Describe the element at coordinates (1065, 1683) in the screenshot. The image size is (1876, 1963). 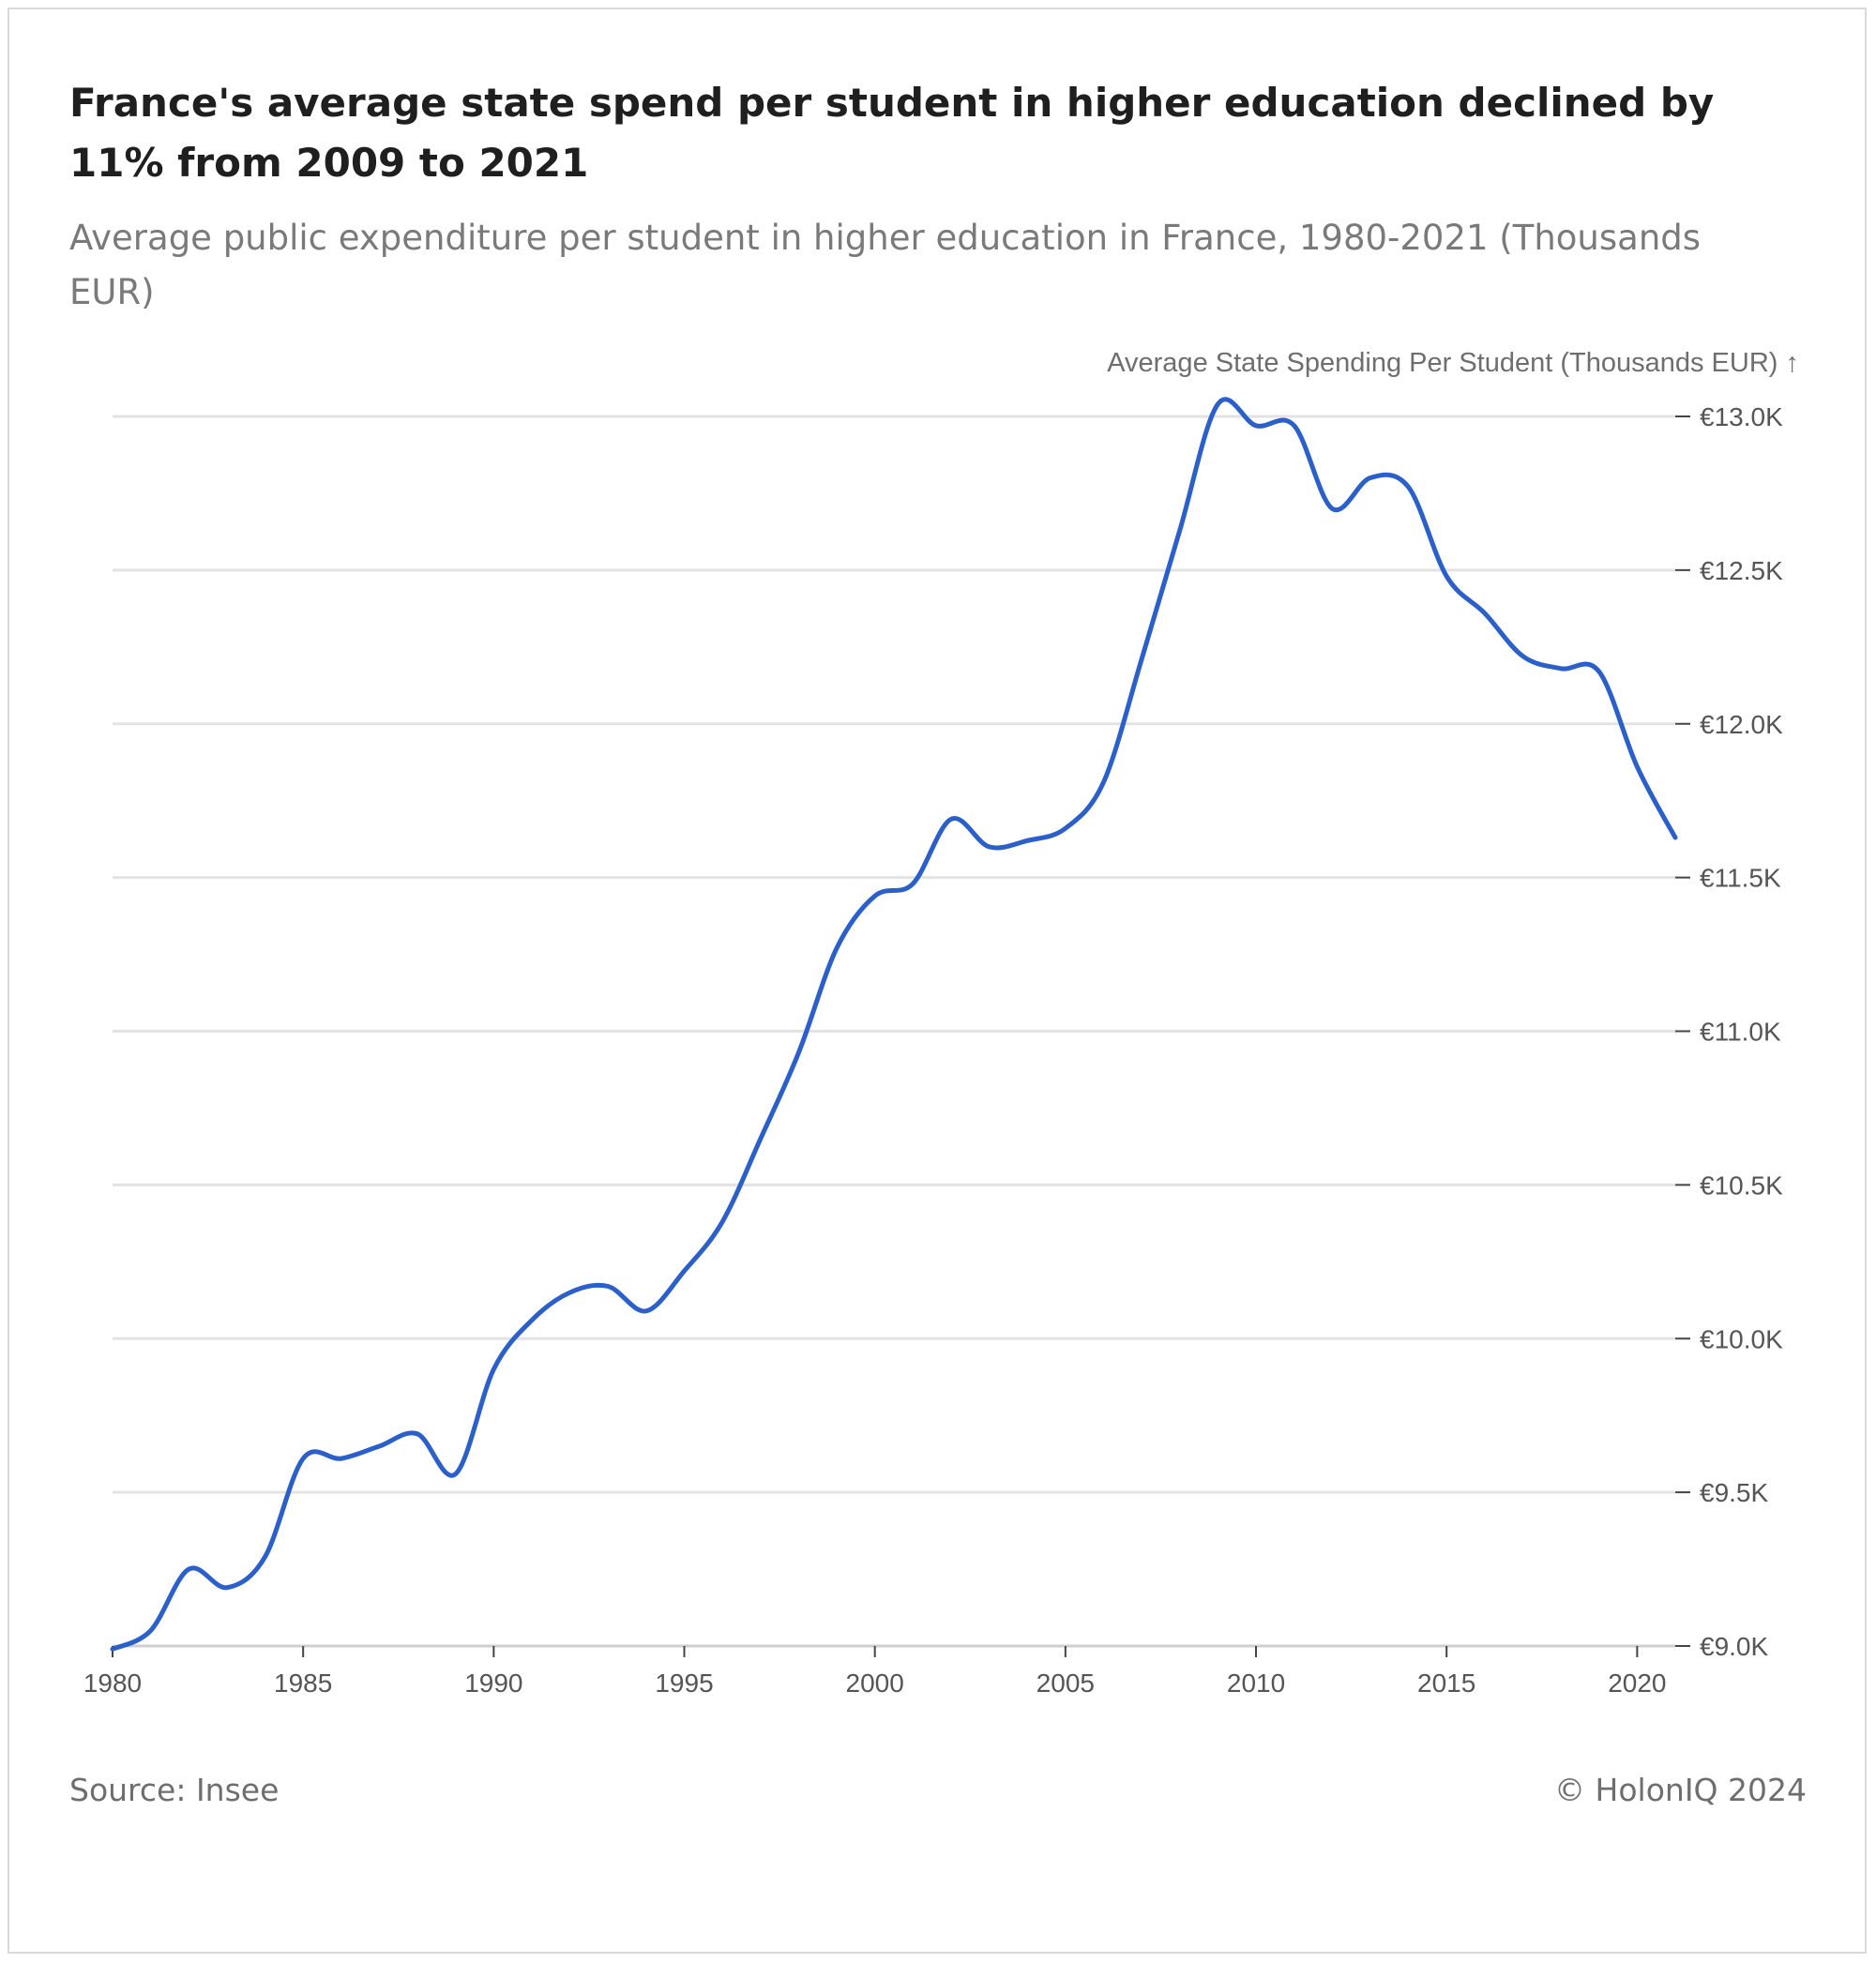
I see `x-tick-label: 2005` at that location.